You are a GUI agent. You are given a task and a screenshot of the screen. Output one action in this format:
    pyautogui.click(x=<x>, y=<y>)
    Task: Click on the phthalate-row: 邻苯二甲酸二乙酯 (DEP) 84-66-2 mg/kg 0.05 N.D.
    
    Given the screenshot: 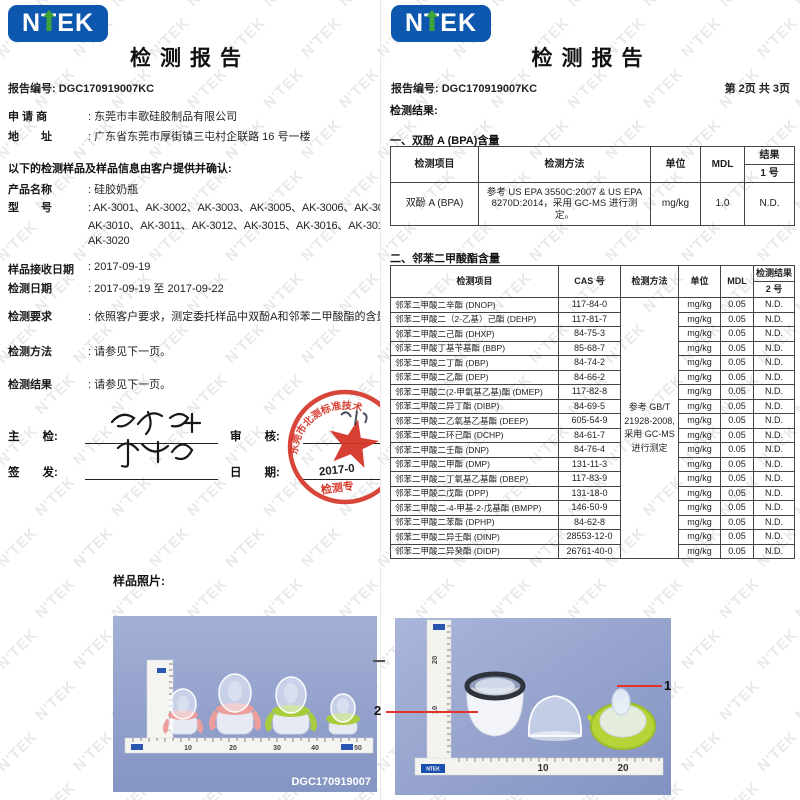 What is the action you would take?
    pyautogui.click(x=592, y=377)
    